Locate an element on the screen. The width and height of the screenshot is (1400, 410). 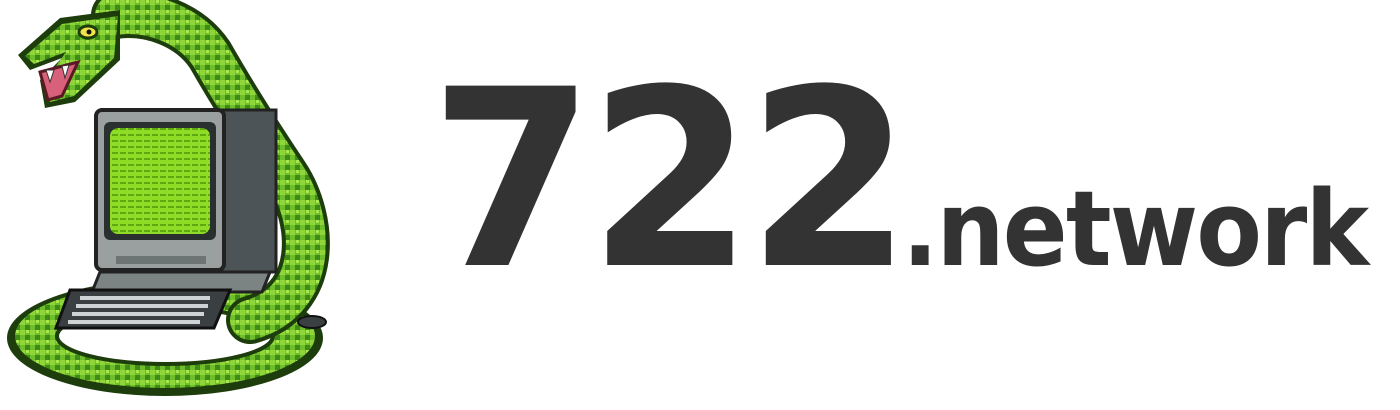
brand-tld: .network is located at coordinates (1135, 229).